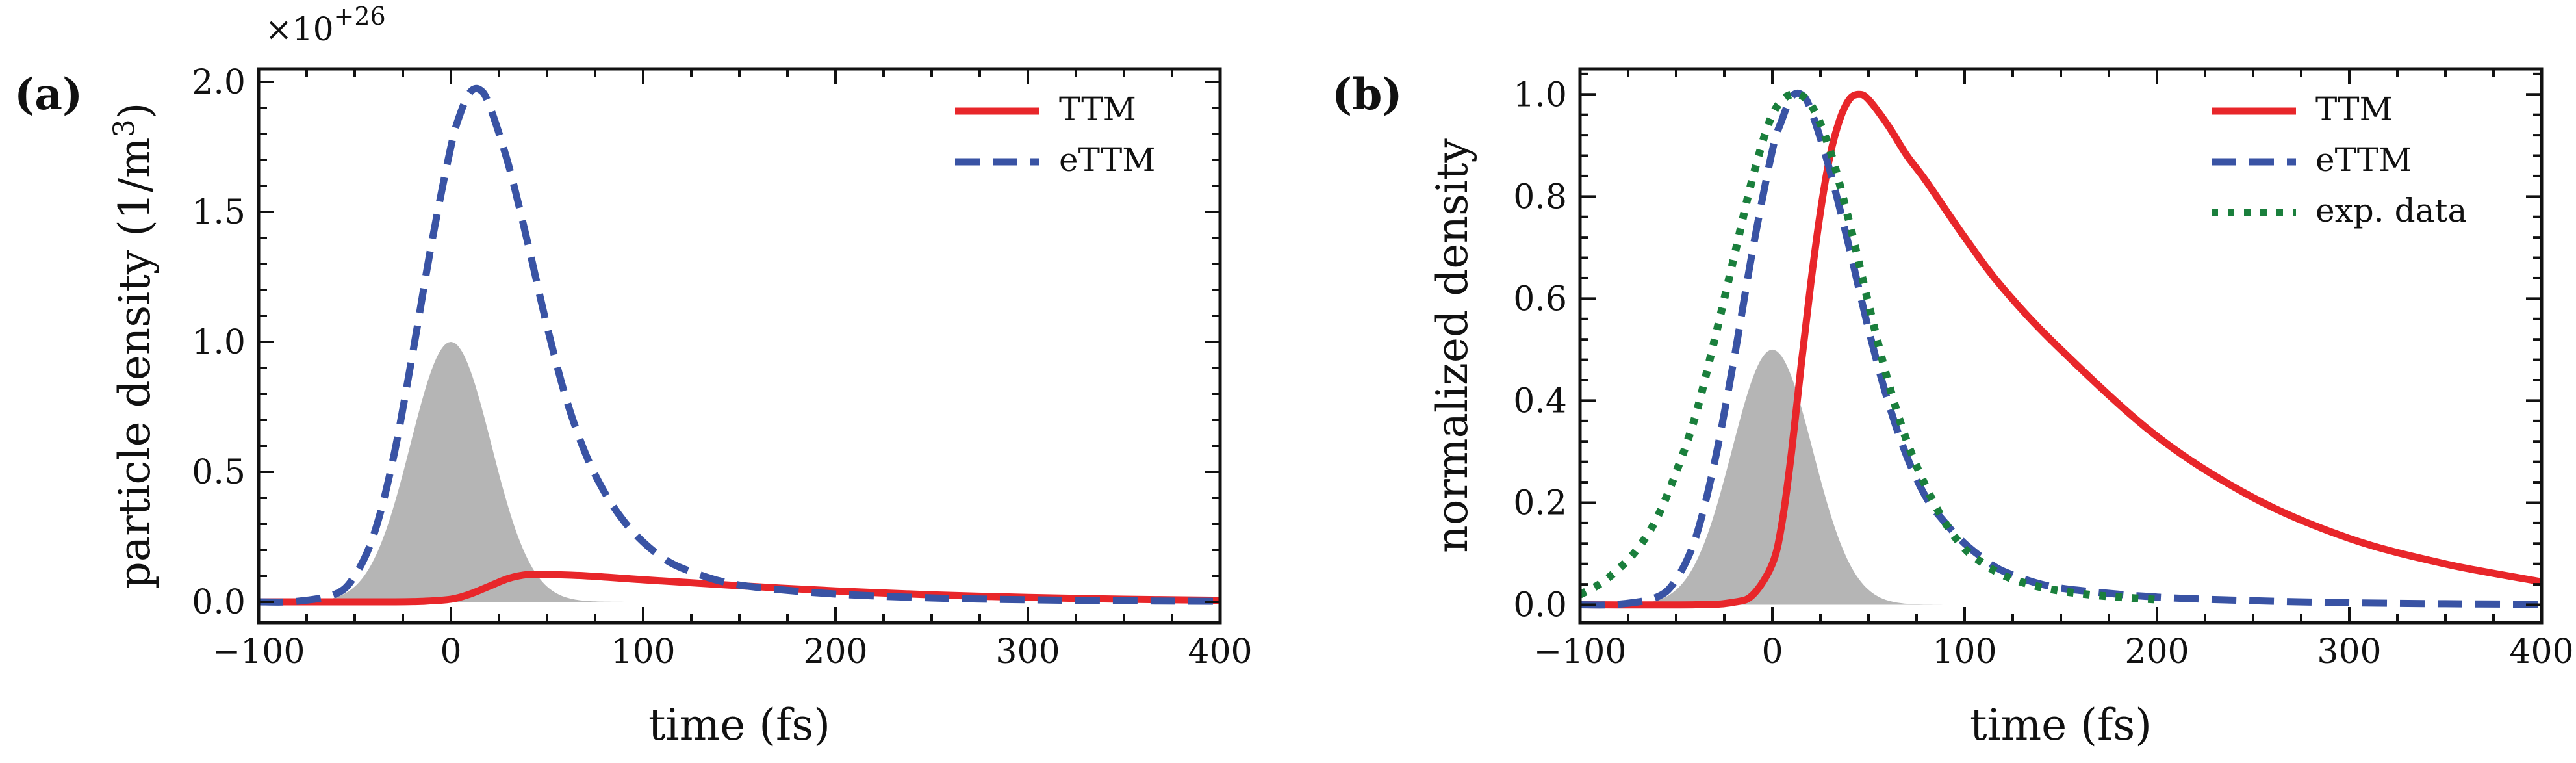  I want to click on y-tick-label: 0.2, so click(1540, 503).